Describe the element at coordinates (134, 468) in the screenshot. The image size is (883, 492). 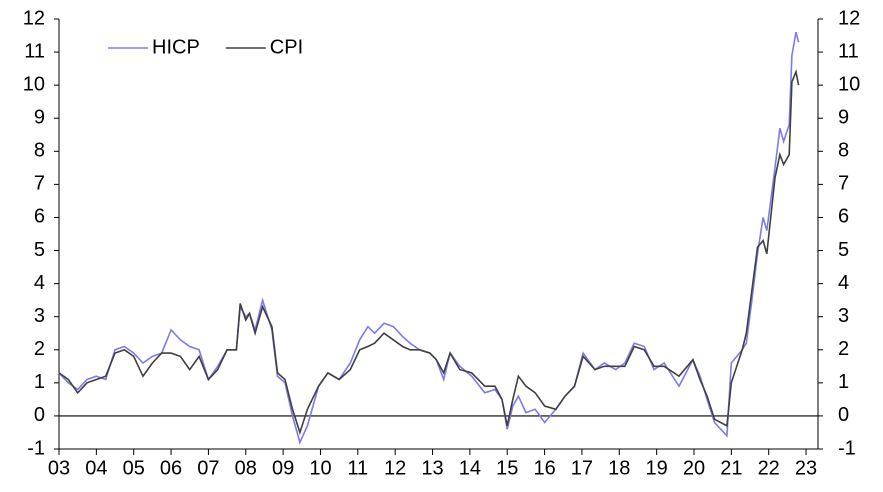
I see `x-tick-label: 05` at that location.